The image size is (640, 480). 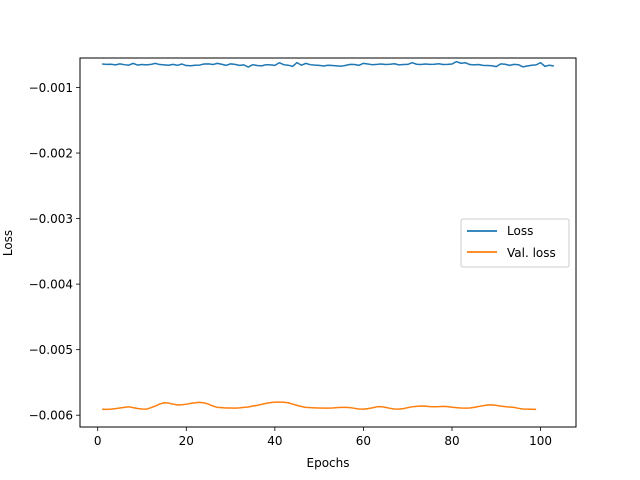 What do you see at coordinates (51, 285) in the screenshot?
I see `y-tick-label: −0.004` at bounding box center [51, 285].